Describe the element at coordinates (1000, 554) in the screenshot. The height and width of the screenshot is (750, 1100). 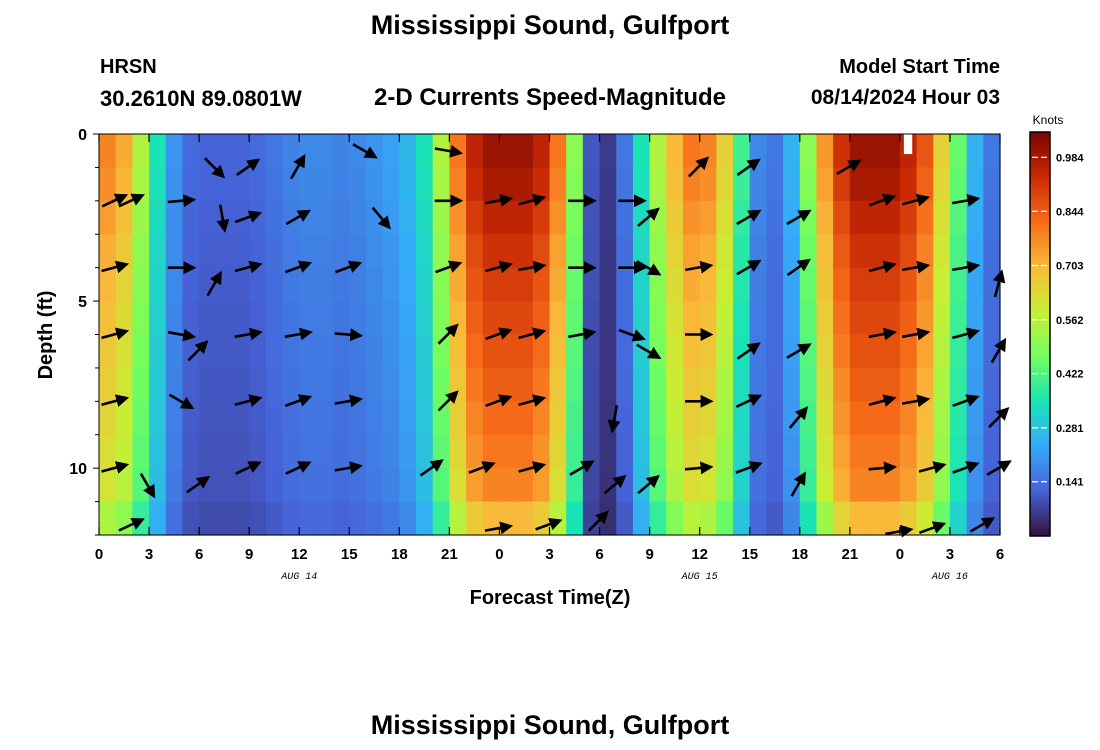
I see `x-tick-label: 6` at that location.